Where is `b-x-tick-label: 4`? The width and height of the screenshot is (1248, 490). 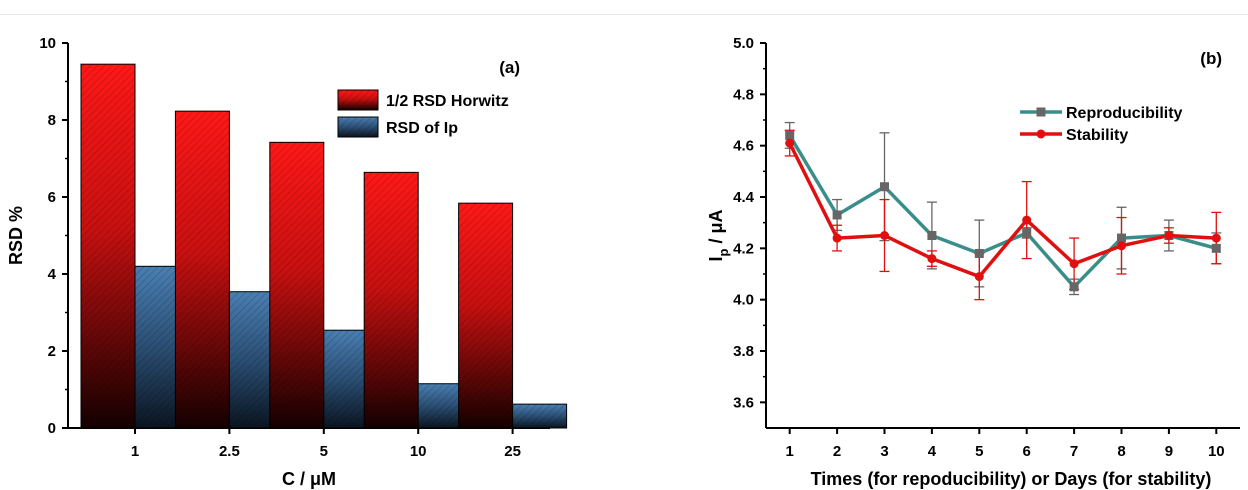
b-x-tick-label: 4 is located at coordinates (932, 451).